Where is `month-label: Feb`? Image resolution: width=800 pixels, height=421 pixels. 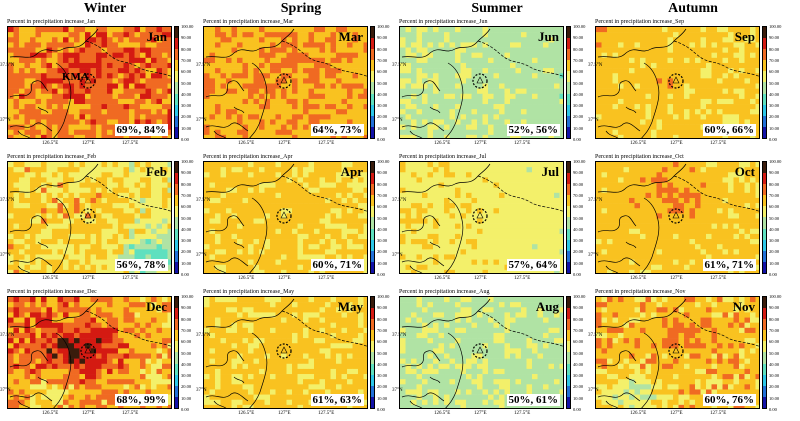 month-label: Feb is located at coordinates (156, 171).